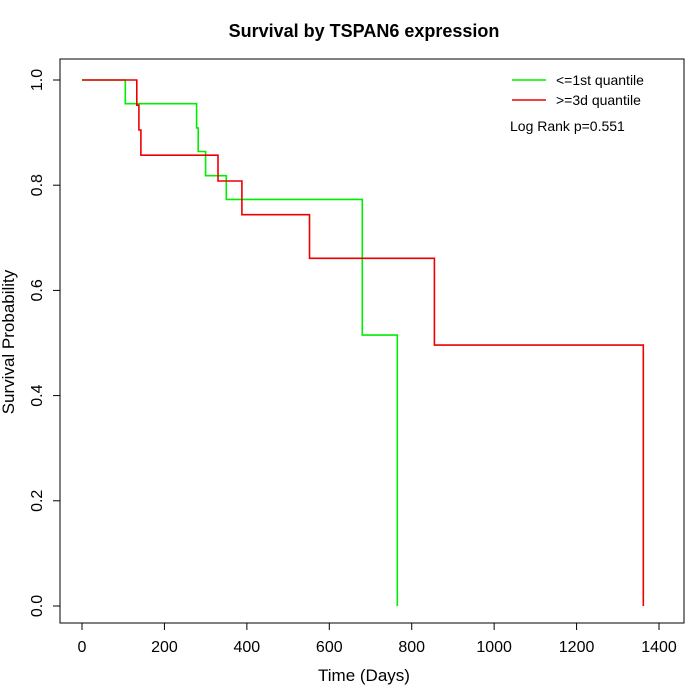 The width and height of the screenshot is (700, 700). I want to click on x-axis-label: Time (Days), so click(364, 675).